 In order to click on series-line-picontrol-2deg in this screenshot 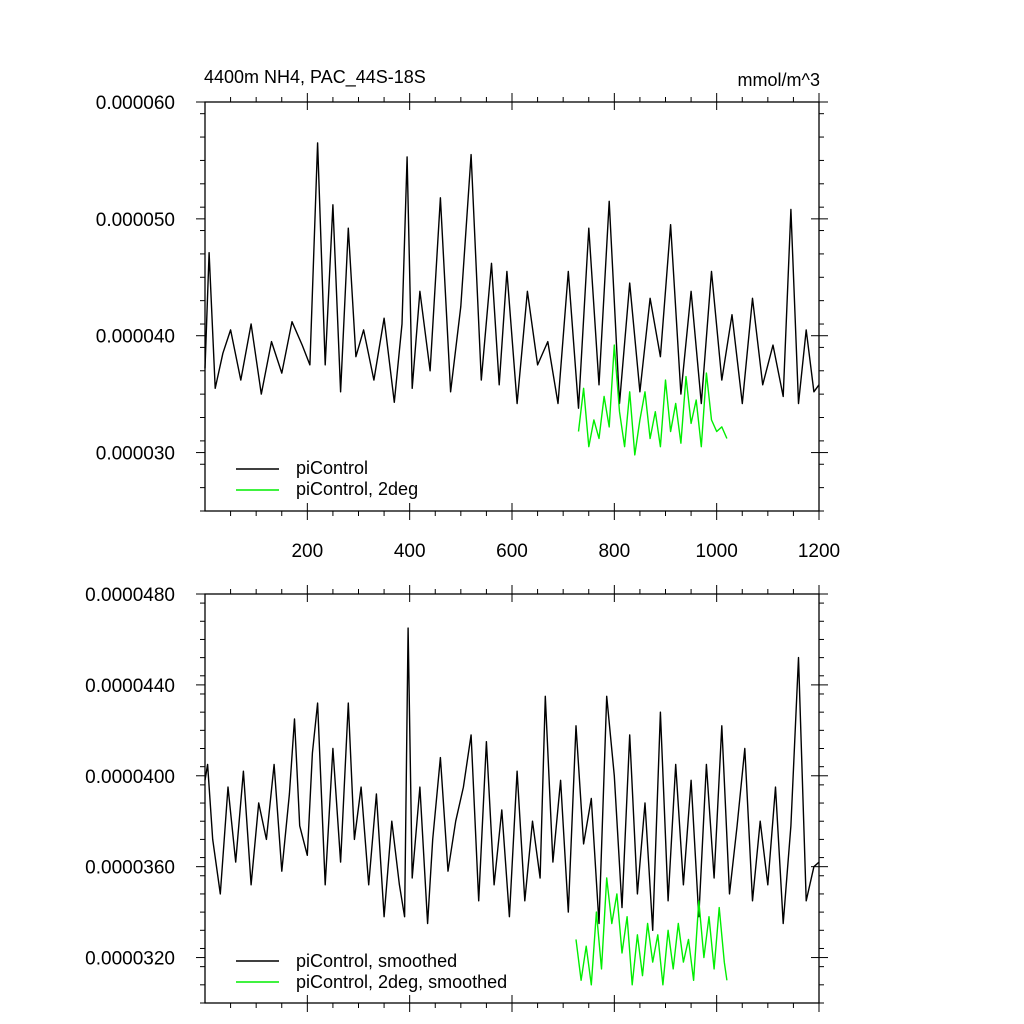, I will do `click(652, 400)`.